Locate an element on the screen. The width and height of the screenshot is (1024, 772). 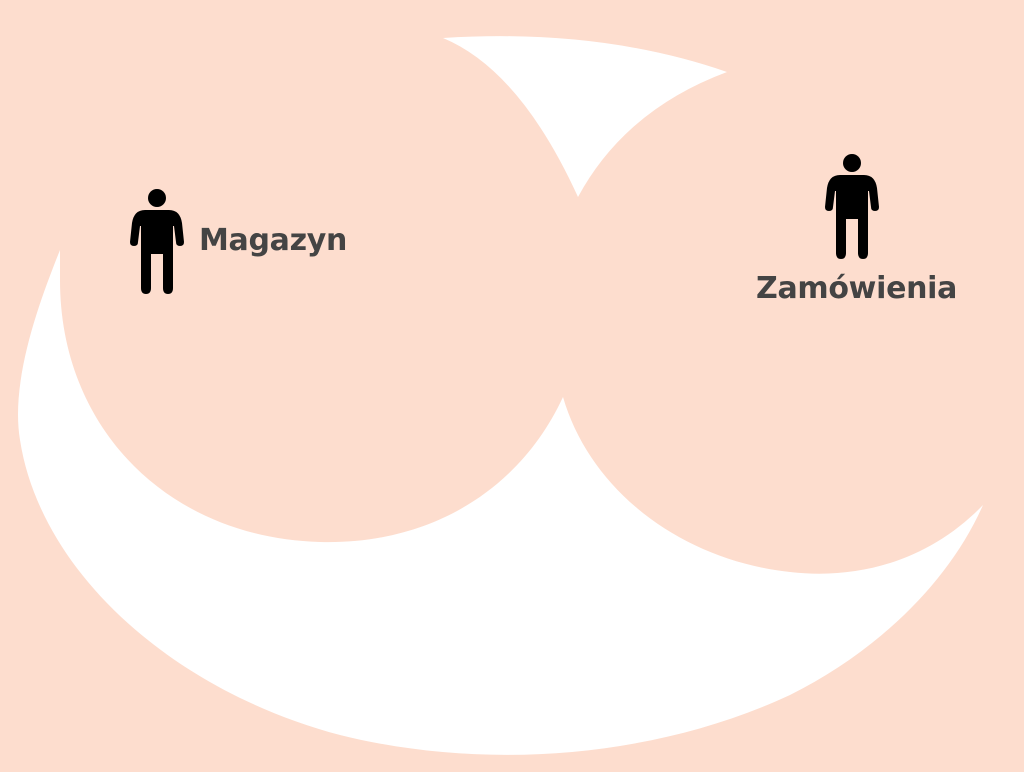
actor-label-magazyn: Magazyn is located at coordinates (273, 240).